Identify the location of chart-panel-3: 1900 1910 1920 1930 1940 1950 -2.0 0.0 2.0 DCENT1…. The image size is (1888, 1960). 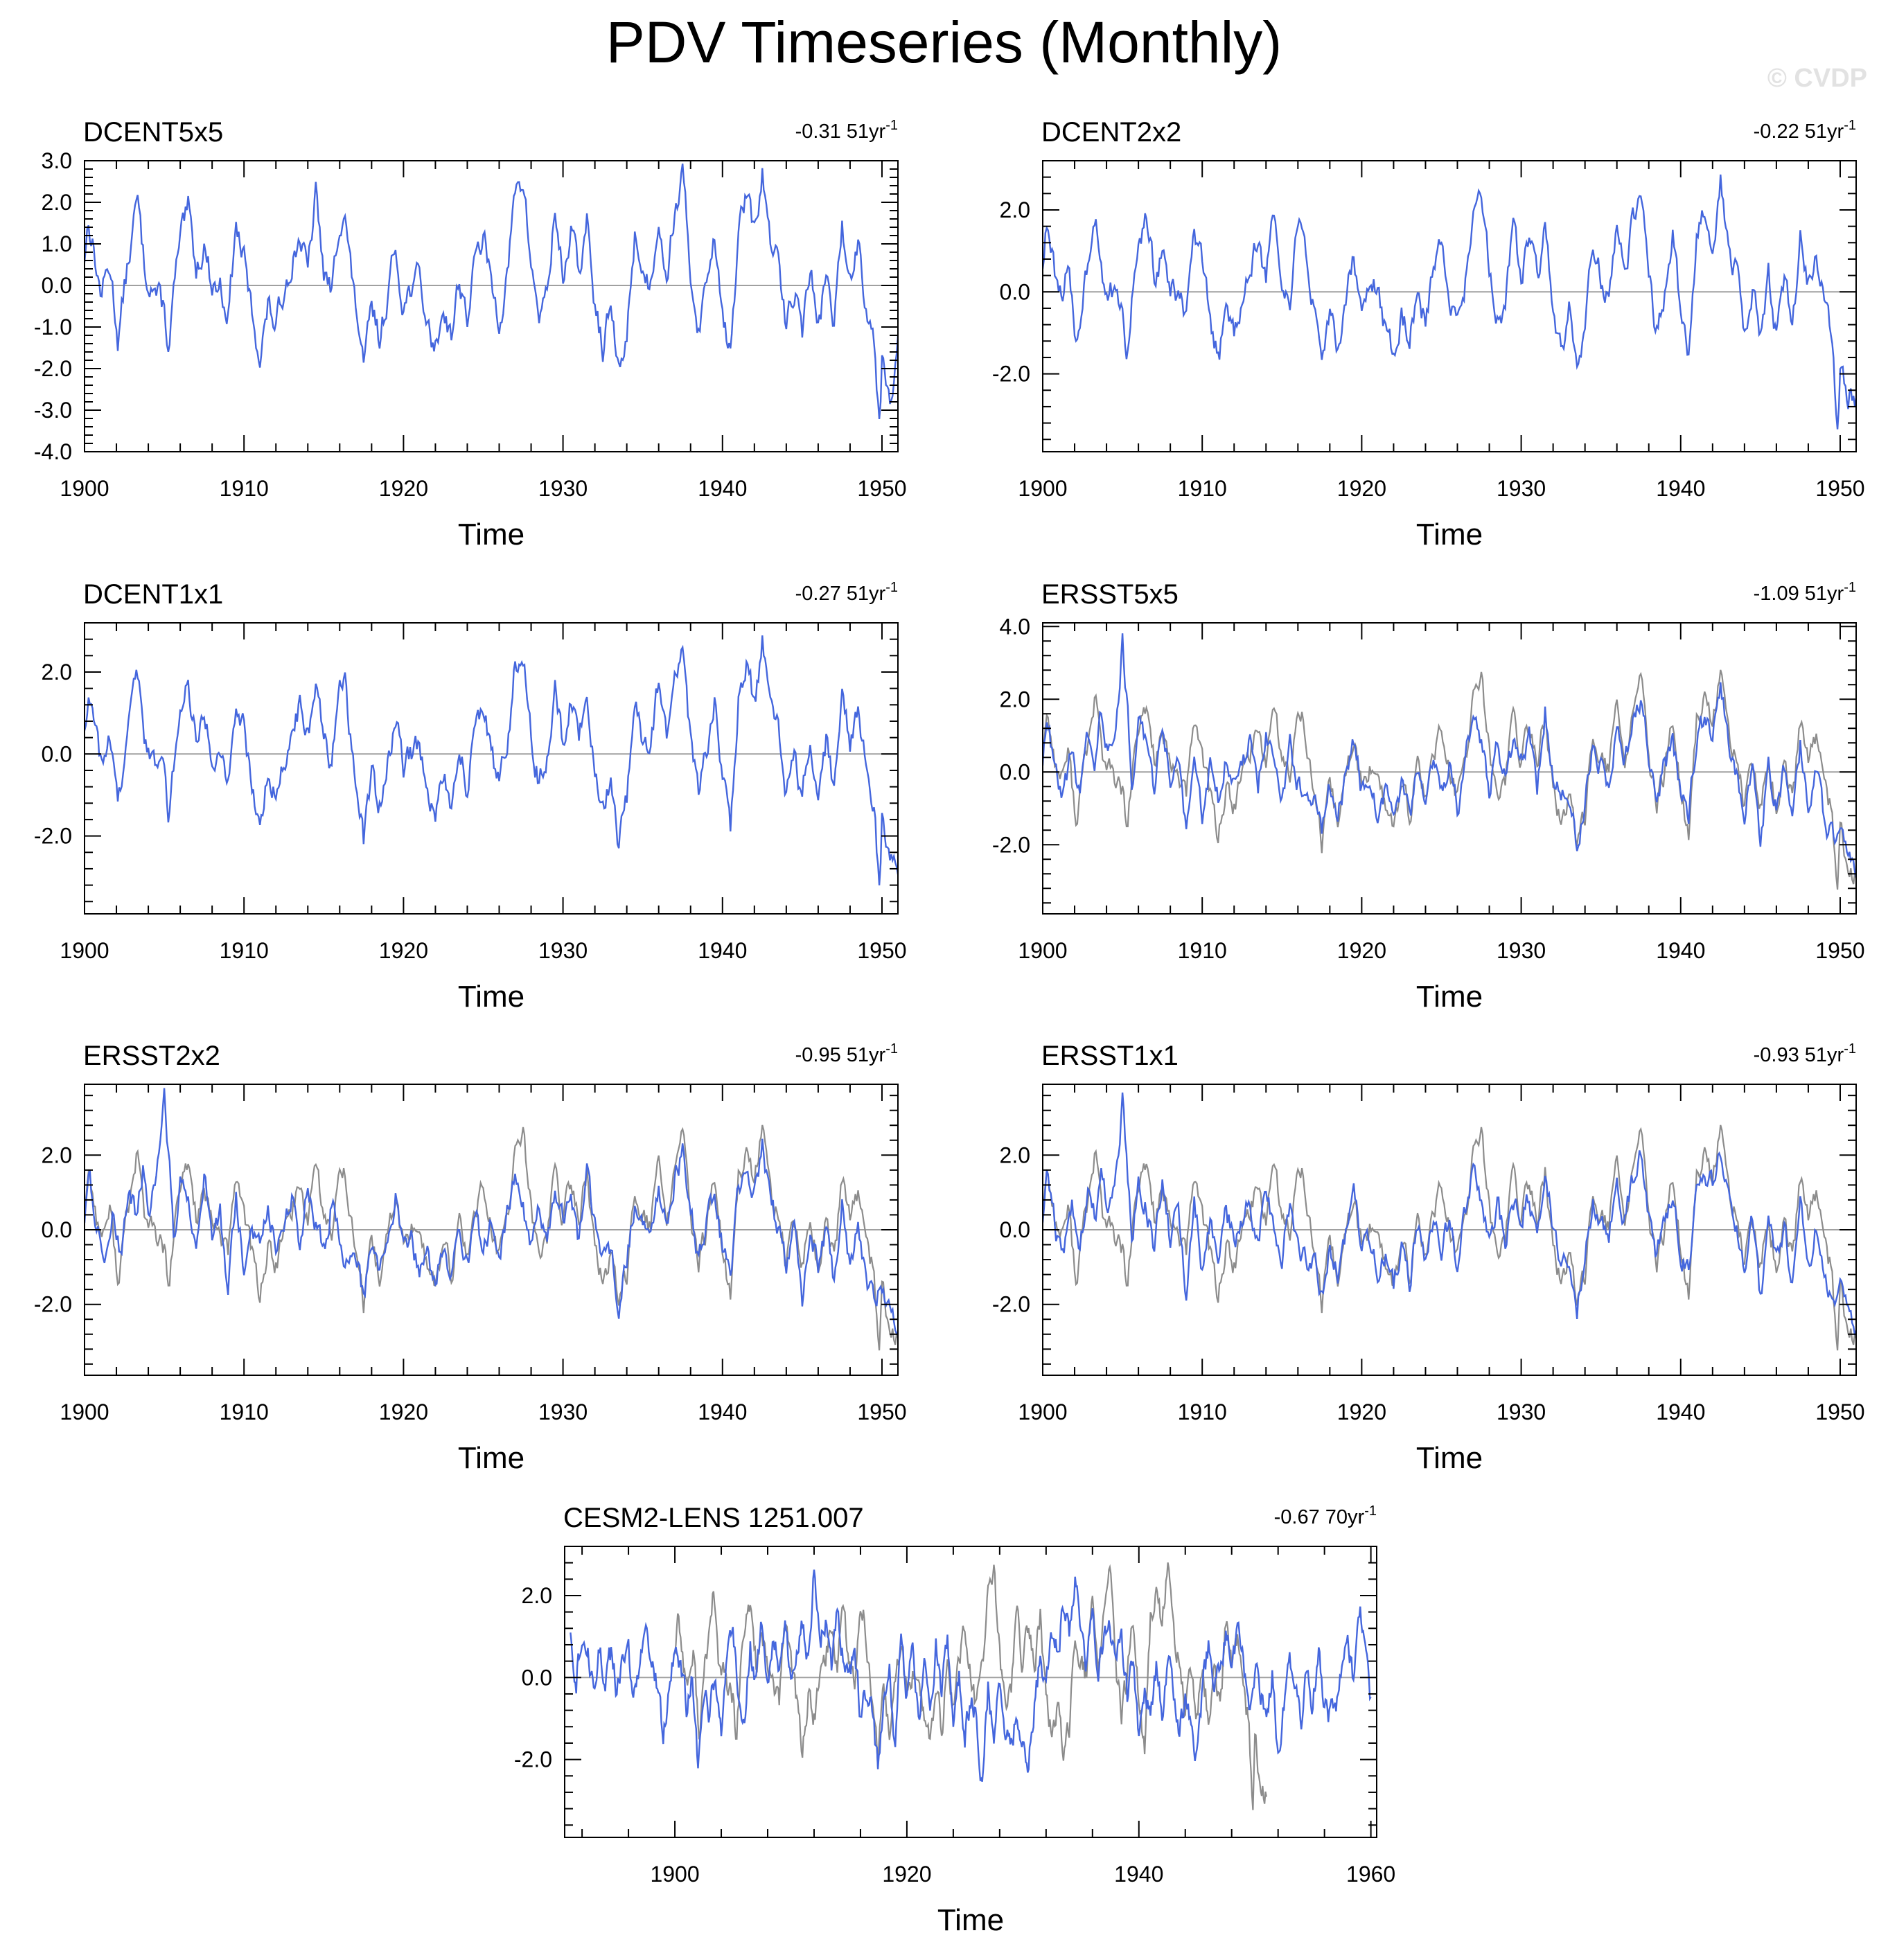
(470, 797).